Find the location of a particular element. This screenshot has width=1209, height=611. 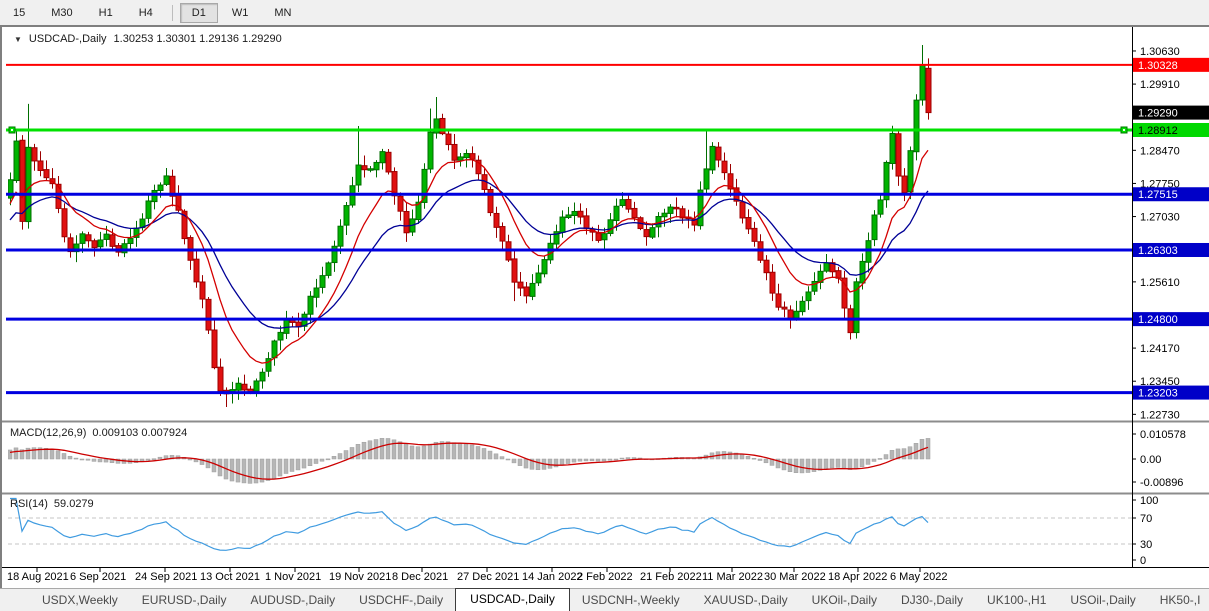

macd-axis-tick: 0.010578 is located at coordinates (1163, 435).